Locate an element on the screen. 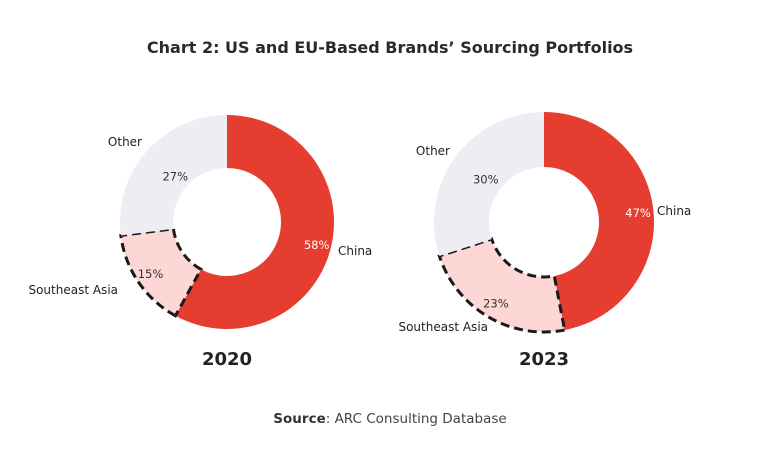 This screenshot has height=476, width=780. source-note: Source: ARC Consulting Database is located at coordinates (390, 419).